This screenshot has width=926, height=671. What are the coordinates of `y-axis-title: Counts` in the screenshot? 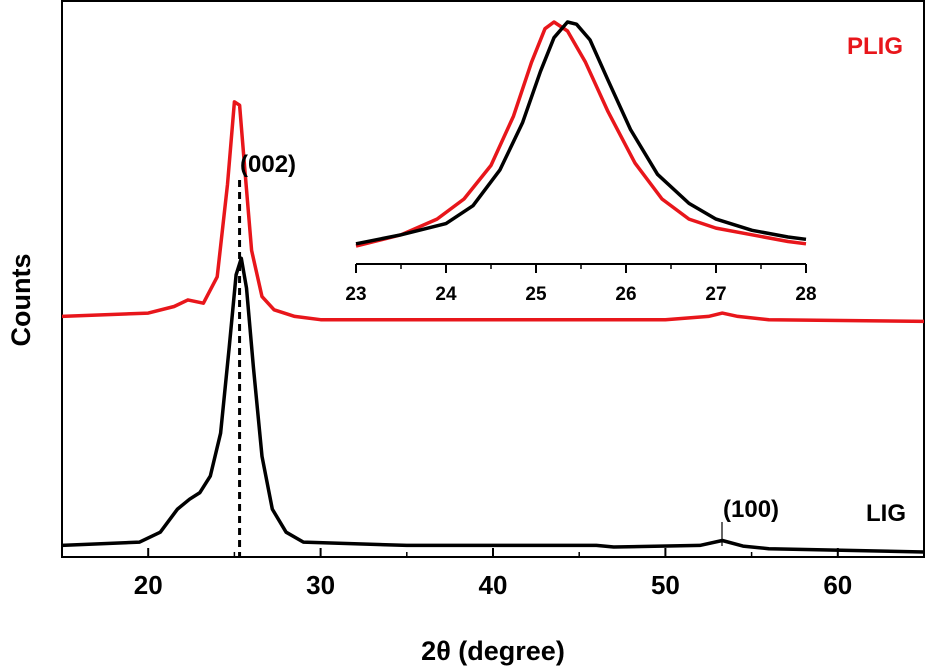 It's located at (21, 300).